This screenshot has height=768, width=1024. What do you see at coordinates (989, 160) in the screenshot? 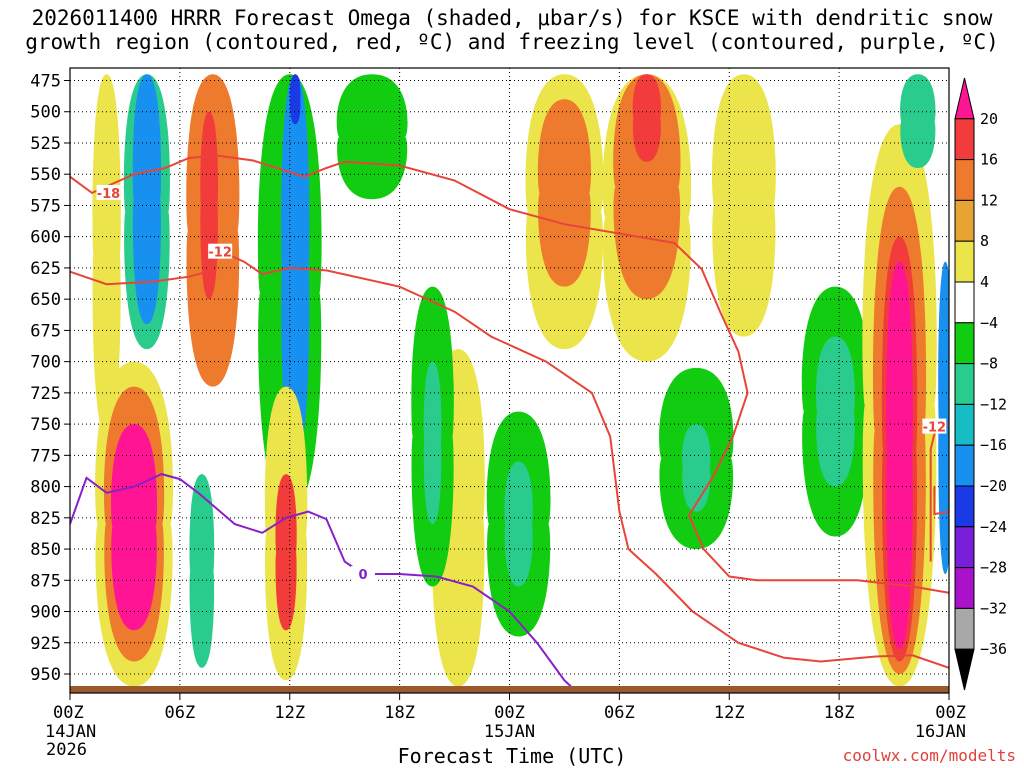
I see `colorbar-label-1: 16` at bounding box center [989, 160].